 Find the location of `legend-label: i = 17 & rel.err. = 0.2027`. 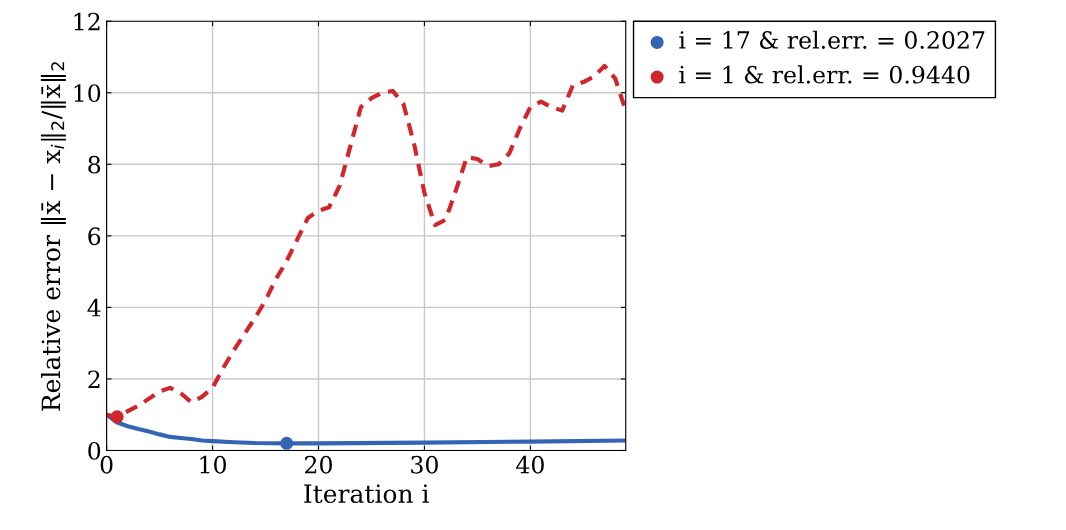

legend-label: i = 17 & rel.err. = 0.2027 is located at coordinates (832, 39).